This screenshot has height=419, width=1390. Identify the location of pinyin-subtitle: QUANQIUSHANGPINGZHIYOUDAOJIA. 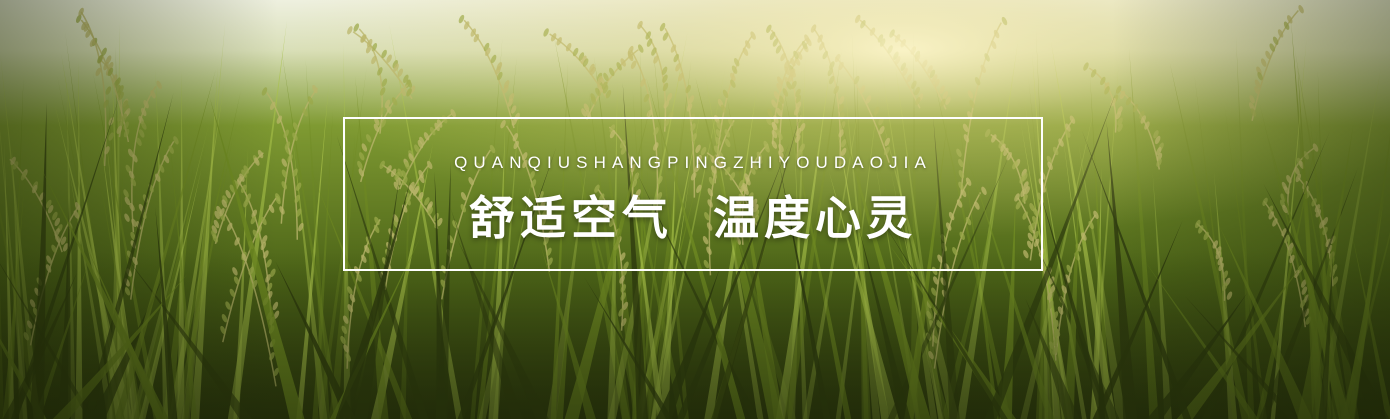
(693, 162).